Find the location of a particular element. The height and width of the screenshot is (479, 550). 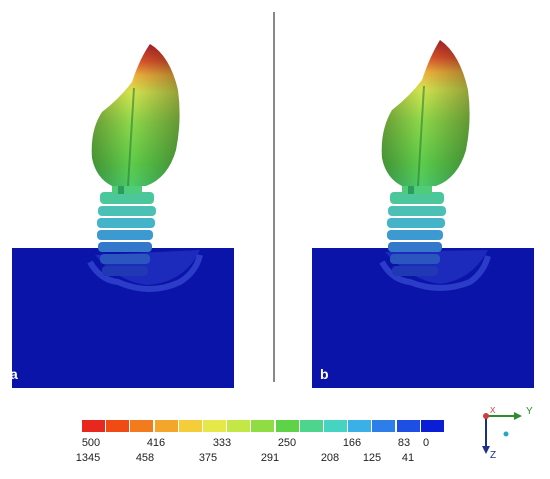

legend-bottom-label: 125 is located at coordinates (372, 458).